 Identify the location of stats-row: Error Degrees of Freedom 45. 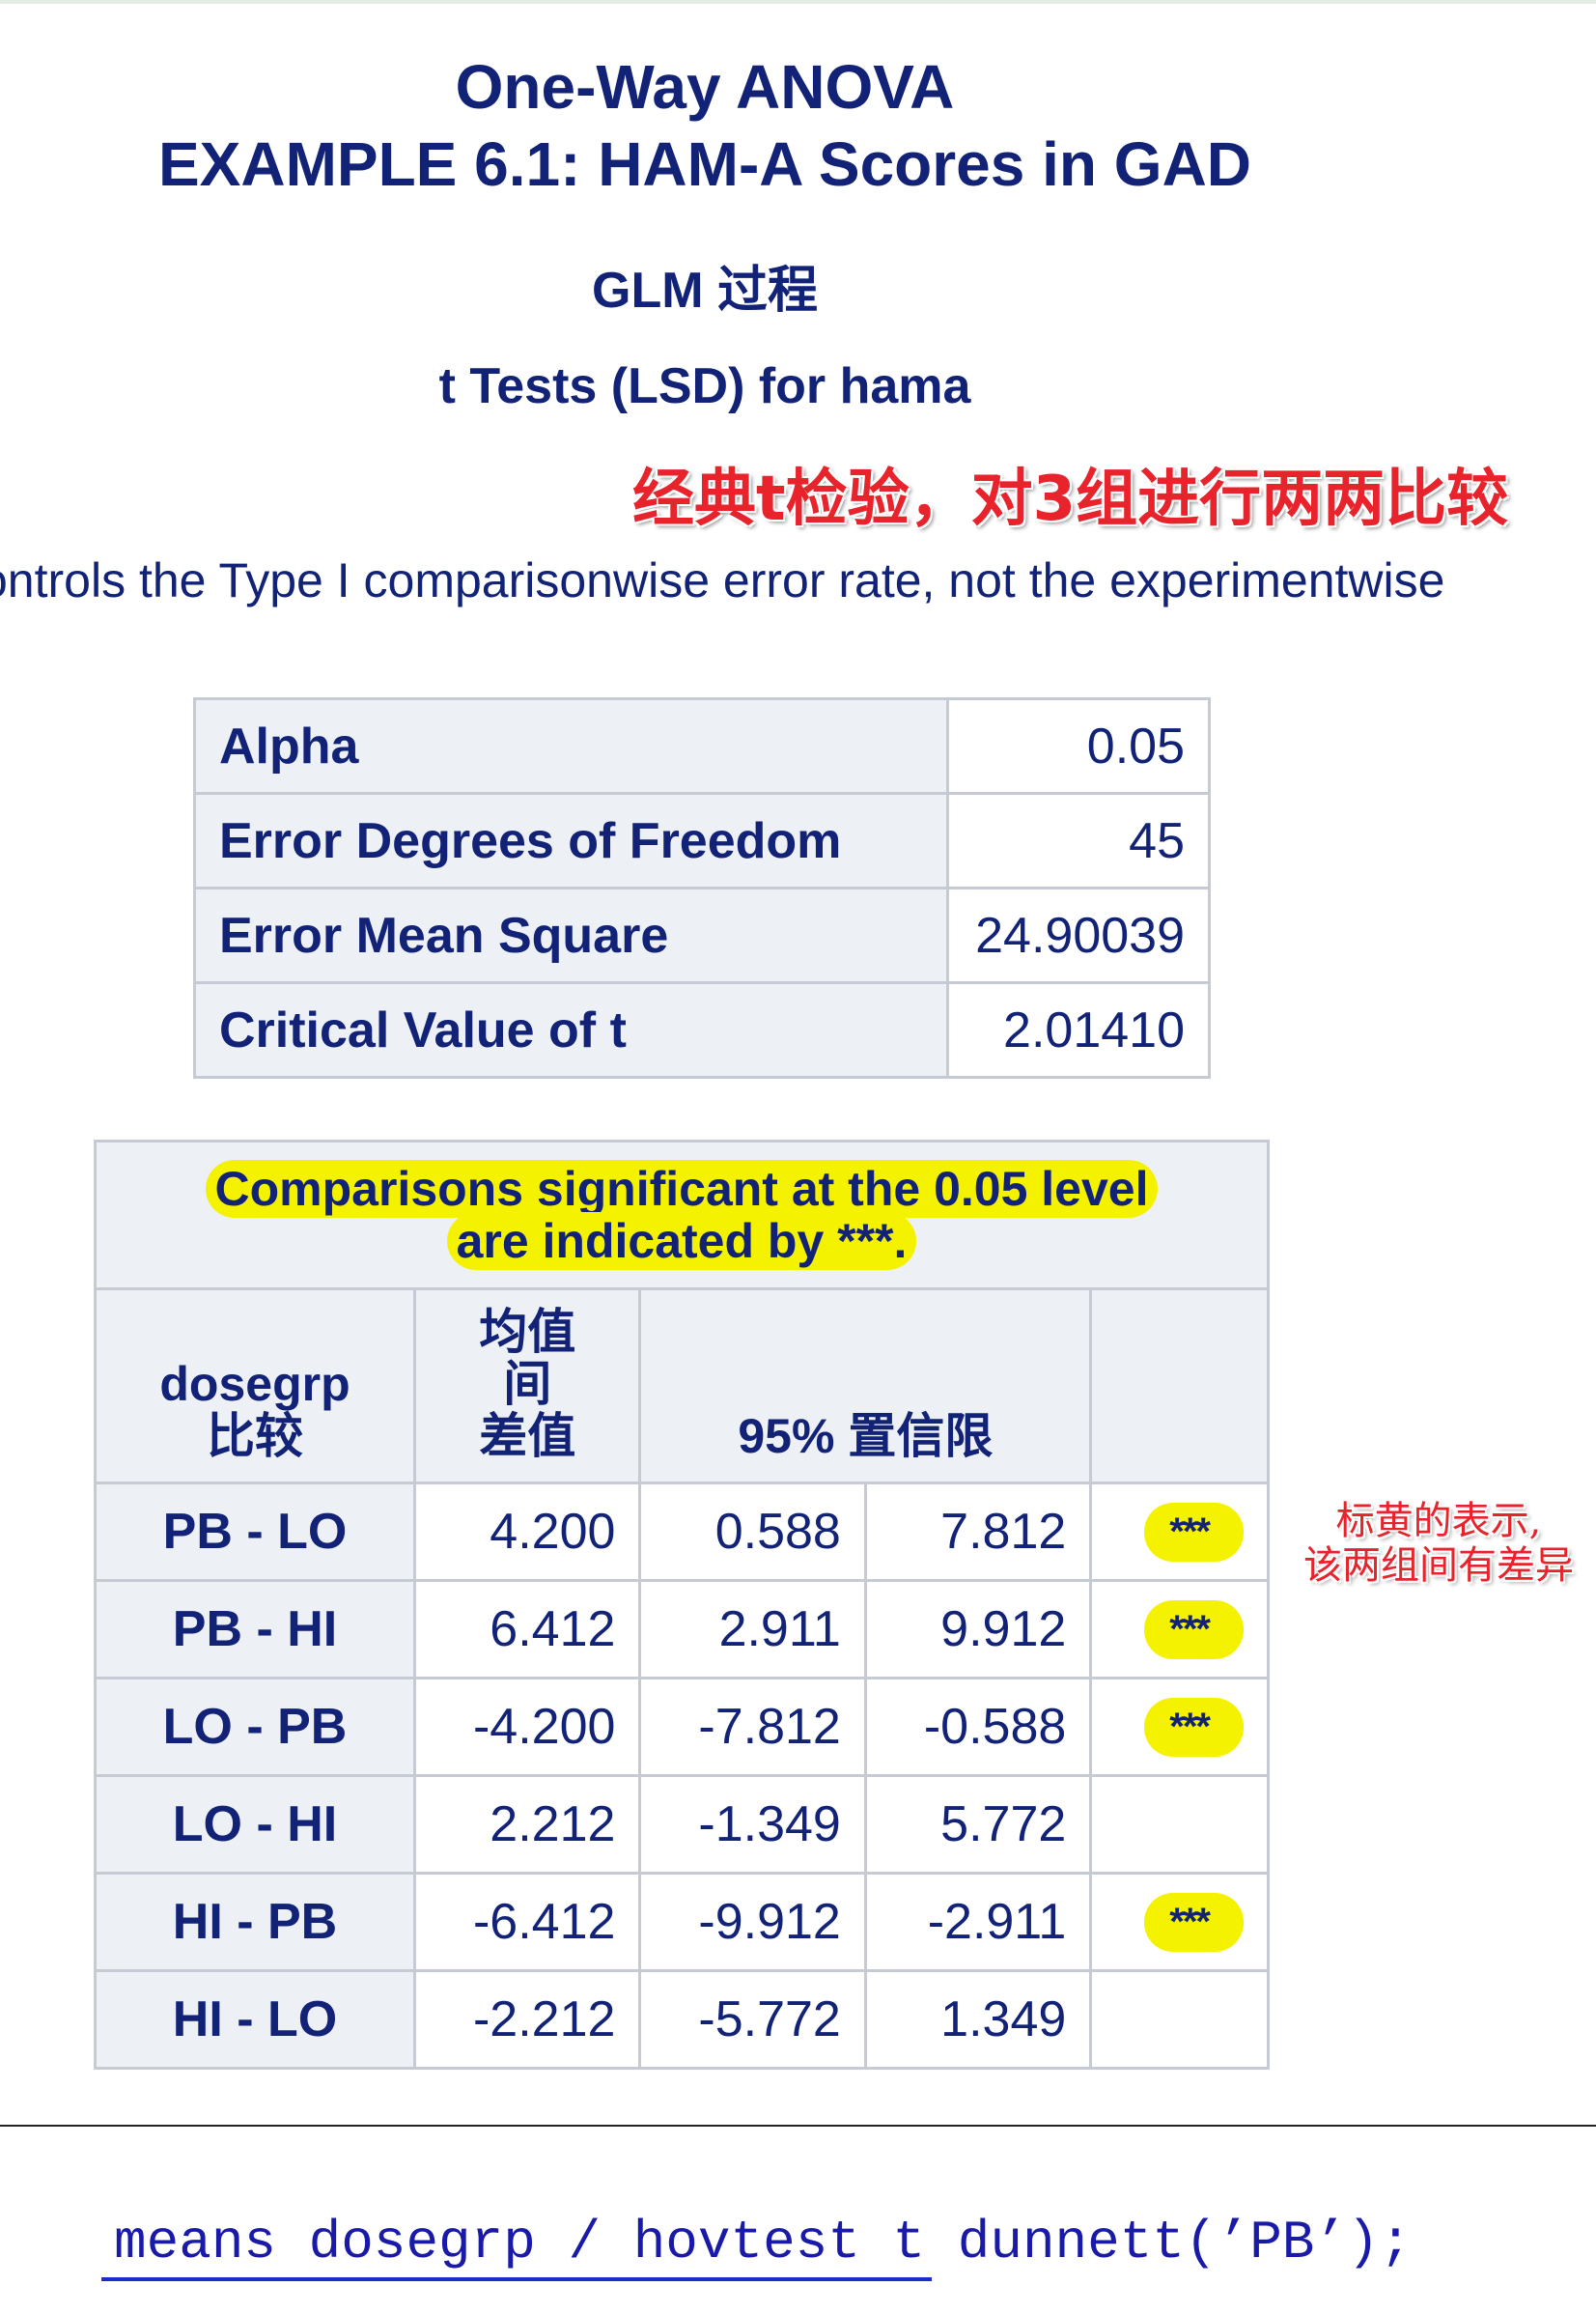
(702, 841).